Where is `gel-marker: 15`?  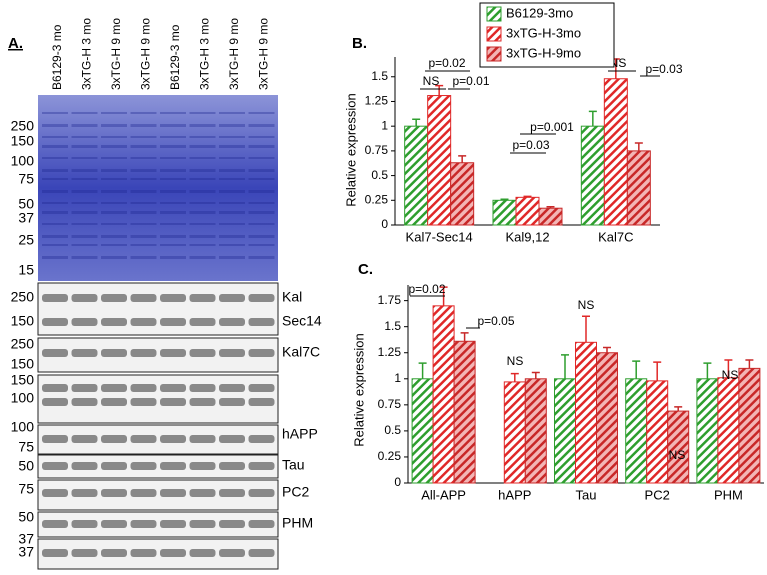 gel-marker: 15 is located at coordinates (26, 270).